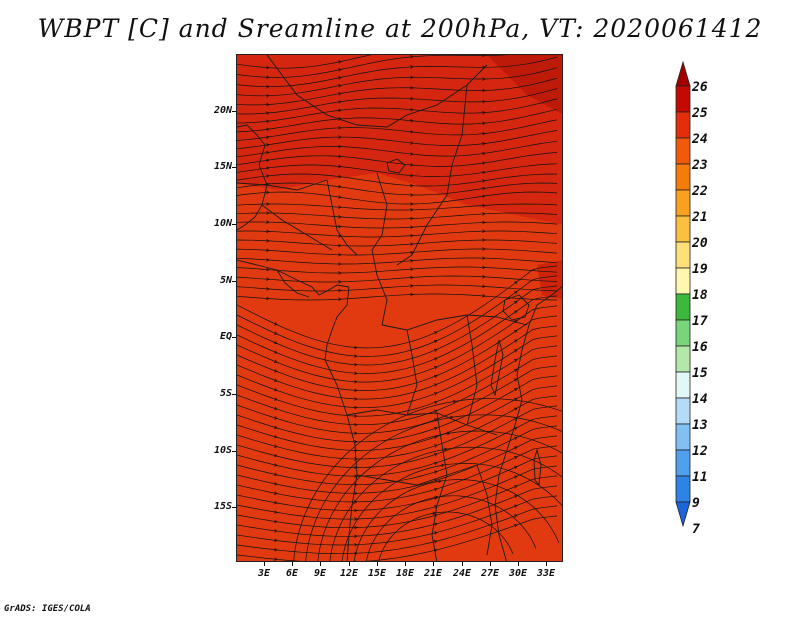  I want to click on lat-label: EQ, so click(225, 336).